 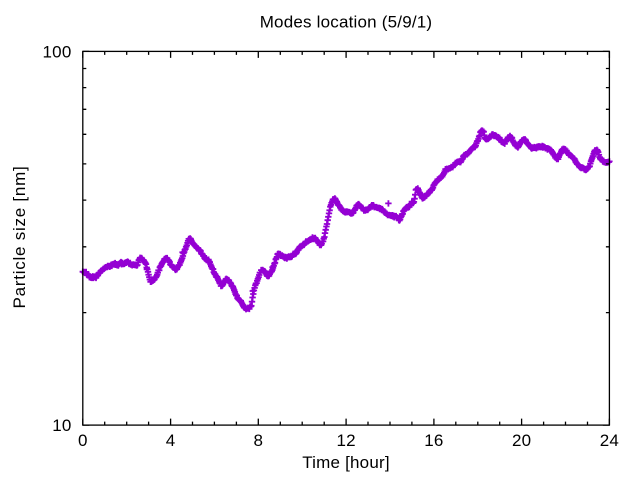 What do you see at coordinates (609, 440) in the screenshot?
I see `svg-text: 24` at bounding box center [609, 440].